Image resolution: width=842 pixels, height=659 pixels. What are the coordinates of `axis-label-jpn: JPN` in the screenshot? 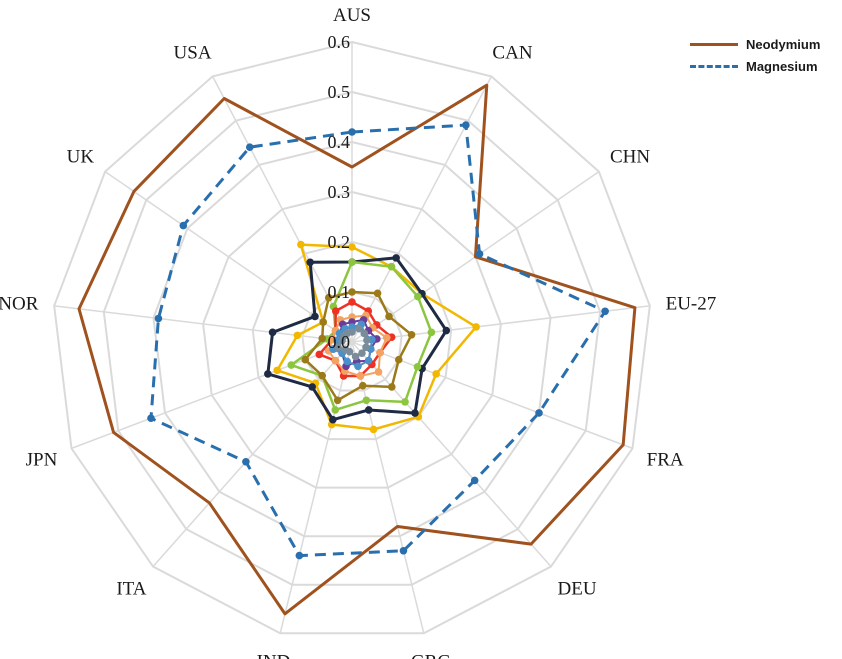 It's located at (42, 459).